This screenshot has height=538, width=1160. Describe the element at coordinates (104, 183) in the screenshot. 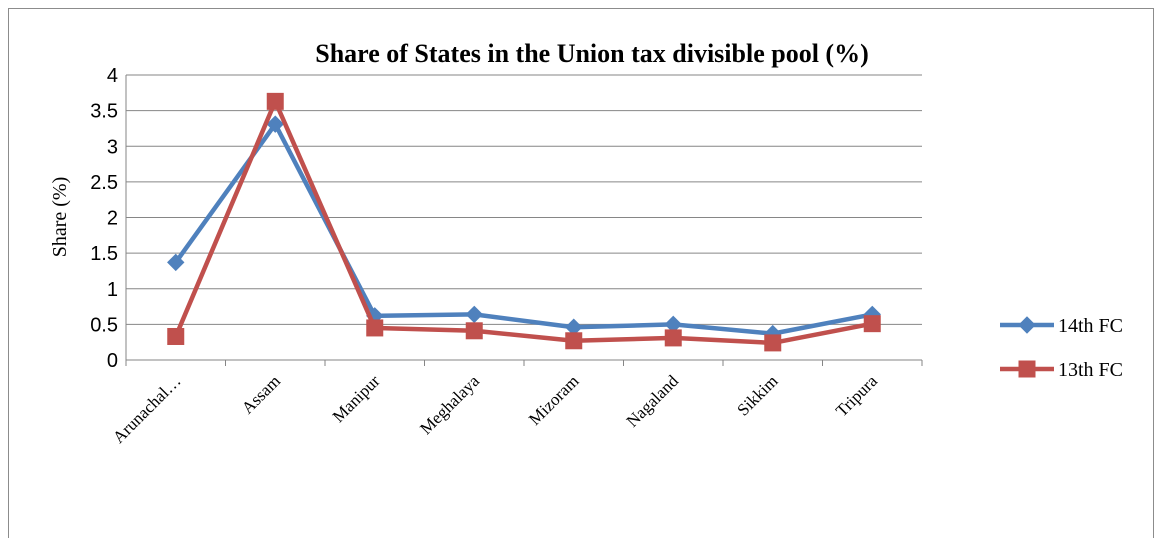

I see `y-tick-label: 2.5` at that location.